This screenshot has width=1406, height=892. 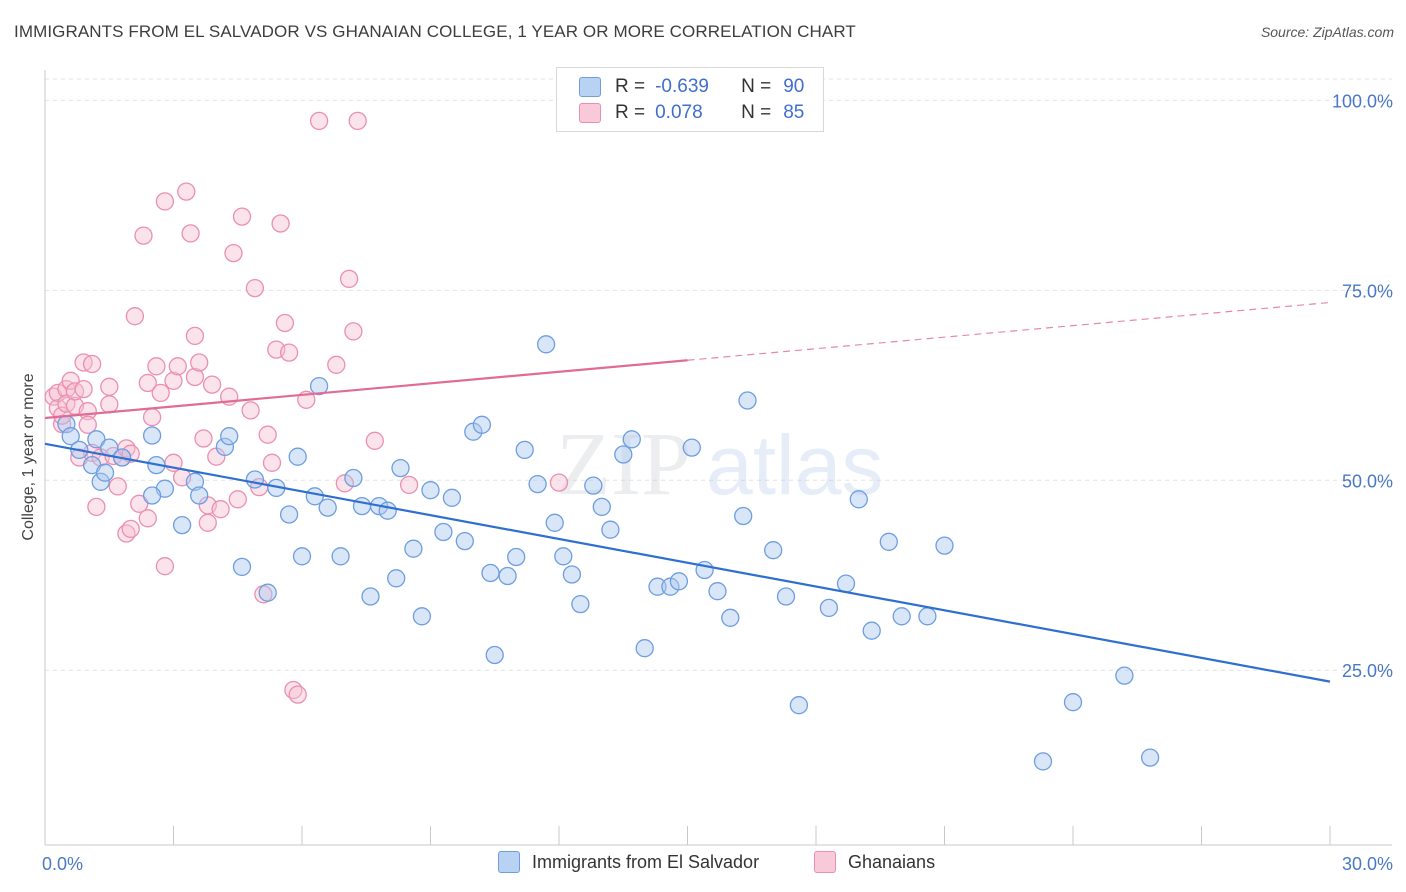 What do you see at coordinates (1367, 291) in the screenshot?
I see `y-tick-label: 75.0%` at bounding box center [1367, 291].